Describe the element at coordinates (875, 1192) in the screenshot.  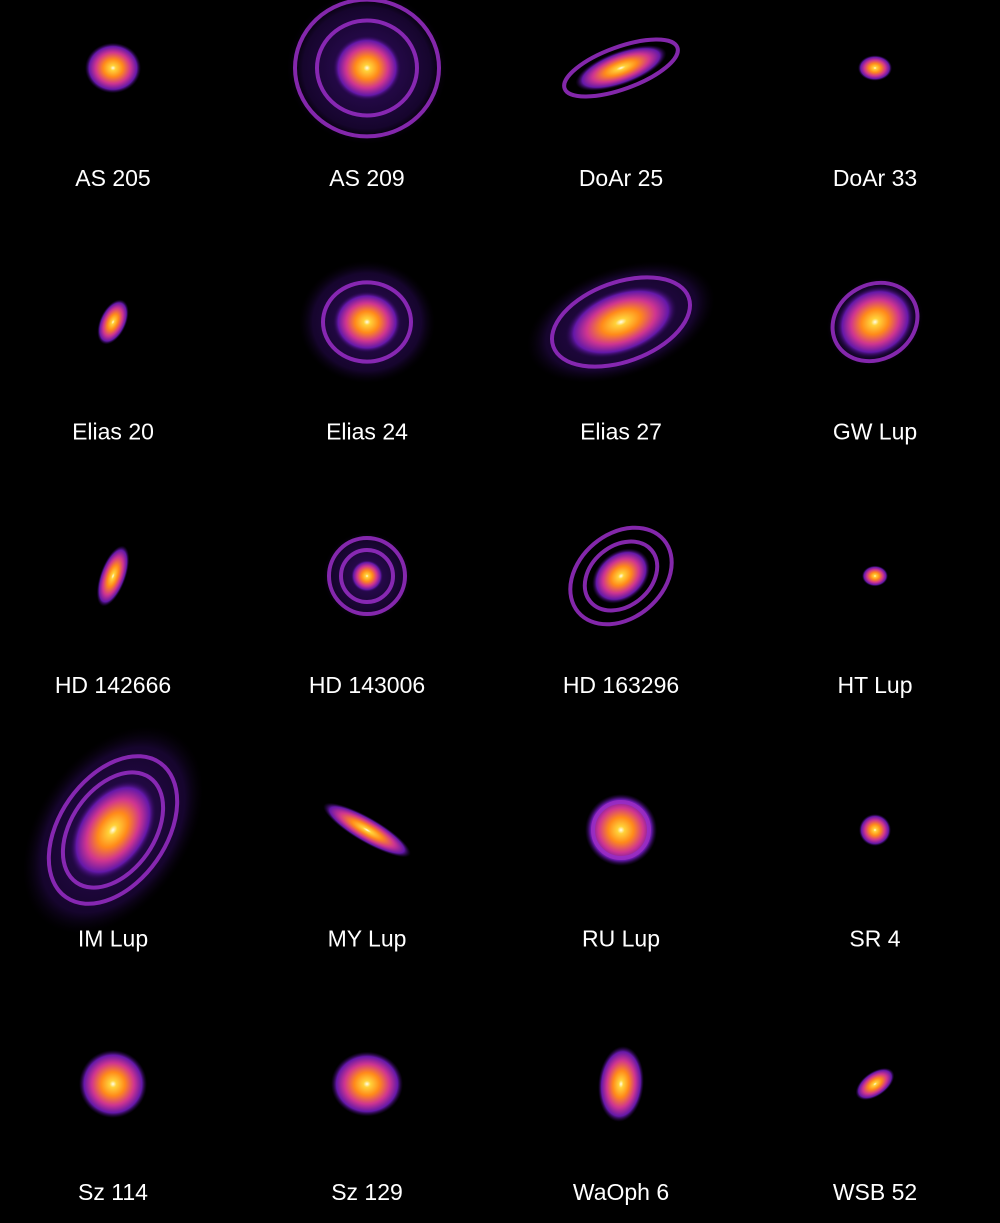
I see `disk-label: WSB 52` at that location.